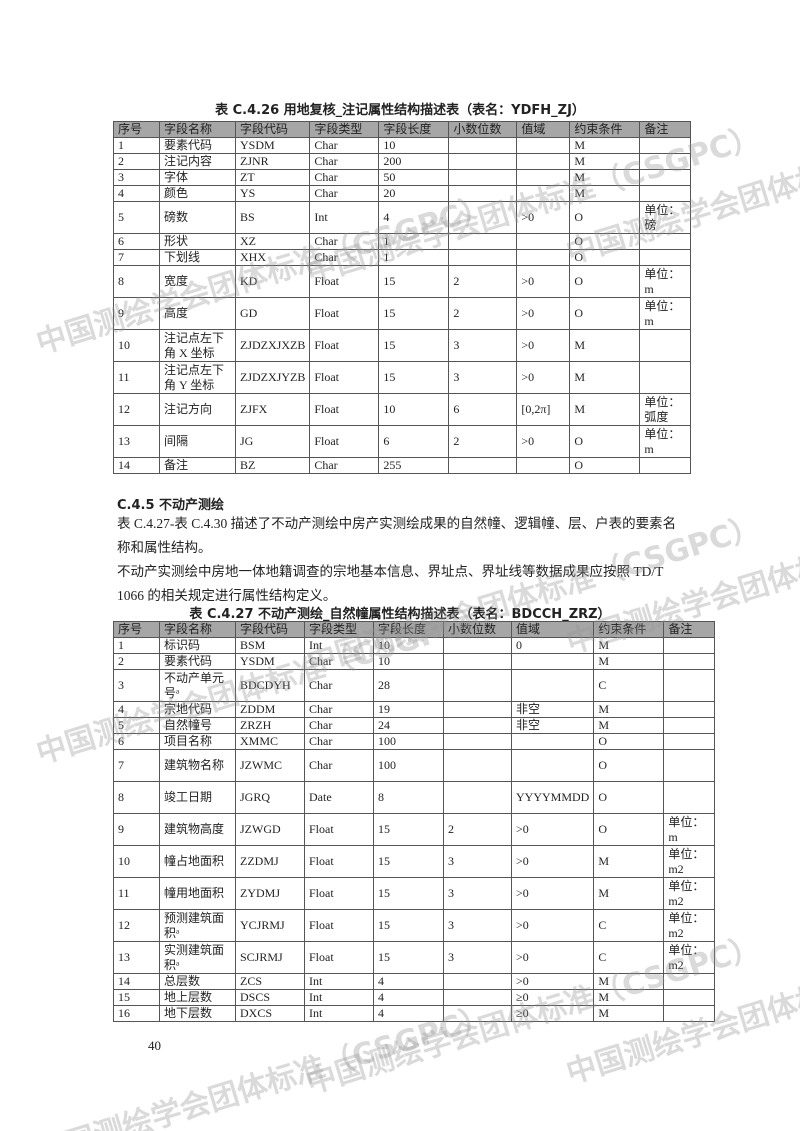 The width and height of the screenshot is (800, 1131). I want to click on table-cell: 注记点左下角 Y 坐标, so click(197, 377).